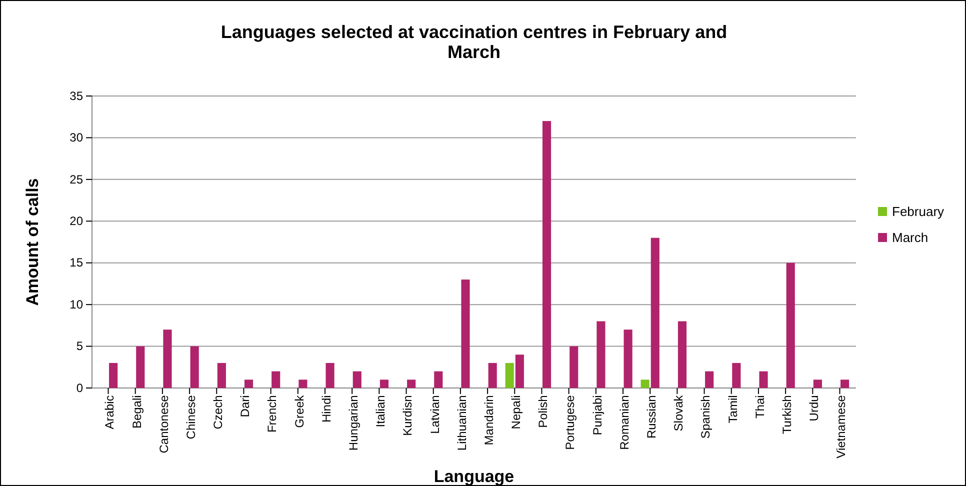 The image size is (966, 486). What do you see at coordinates (570, 422) in the screenshot?
I see `x-tick-label: Portugese` at bounding box center [570, 422].